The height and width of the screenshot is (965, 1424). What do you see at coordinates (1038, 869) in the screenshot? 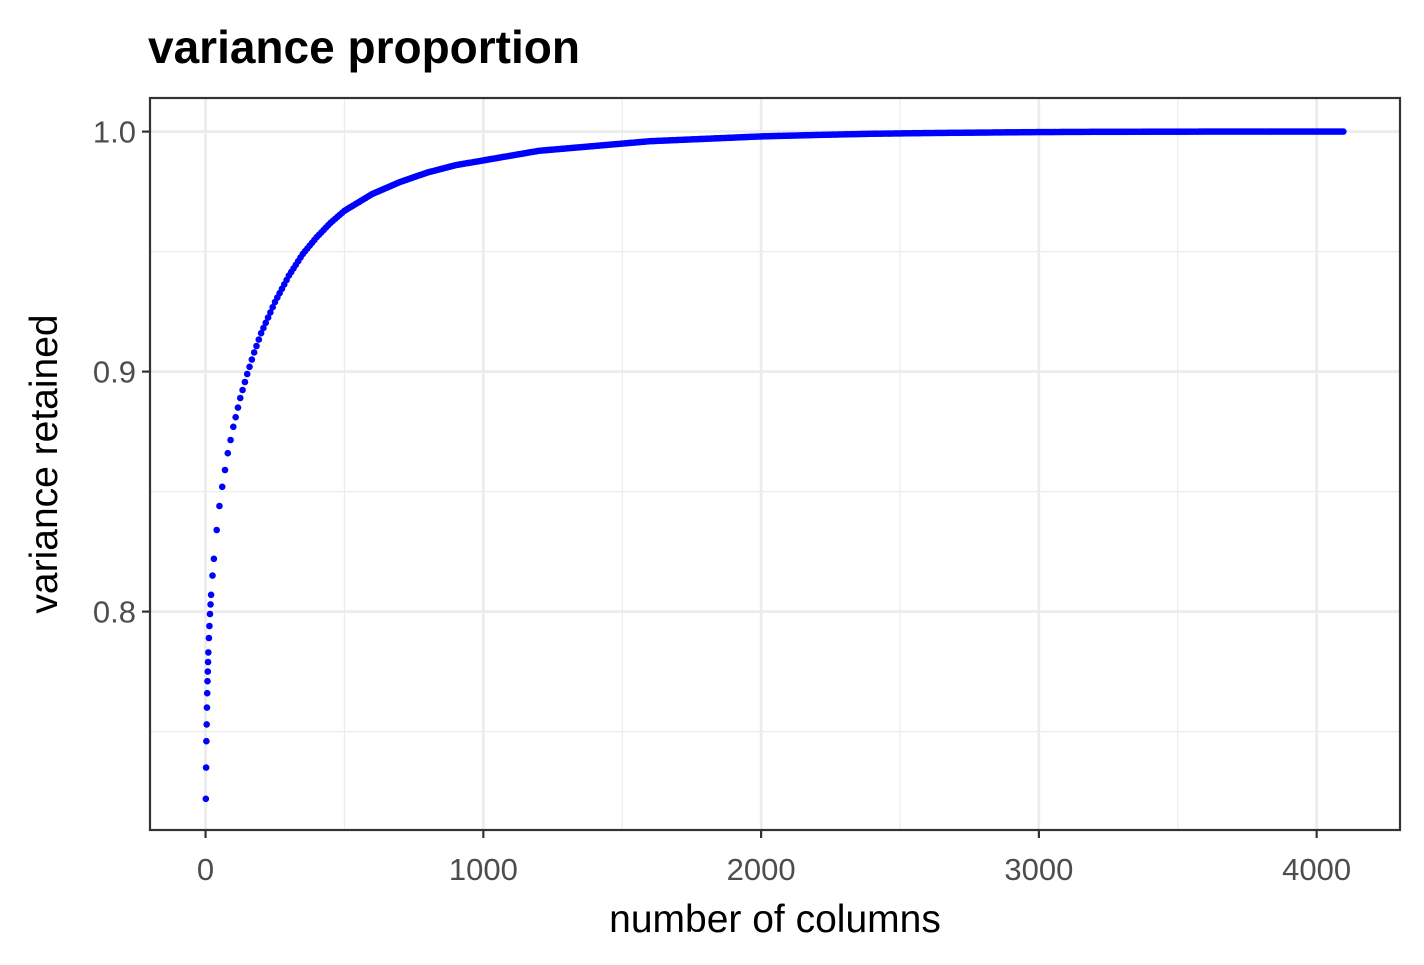
I see `x-tick-label: 3000` at bounding box center [1038, 869].